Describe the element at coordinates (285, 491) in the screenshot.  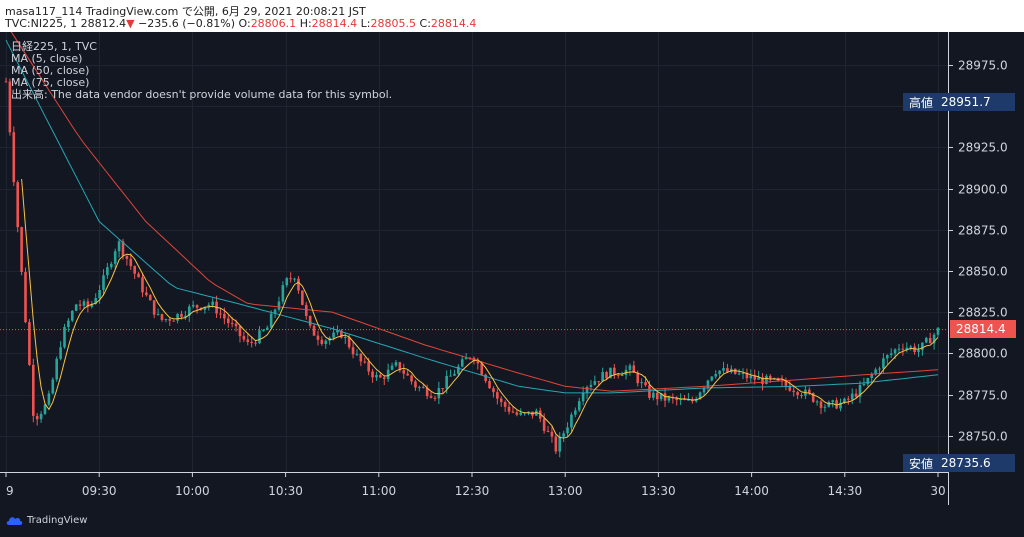
I see `x-tick-label: 10:30` at that location.